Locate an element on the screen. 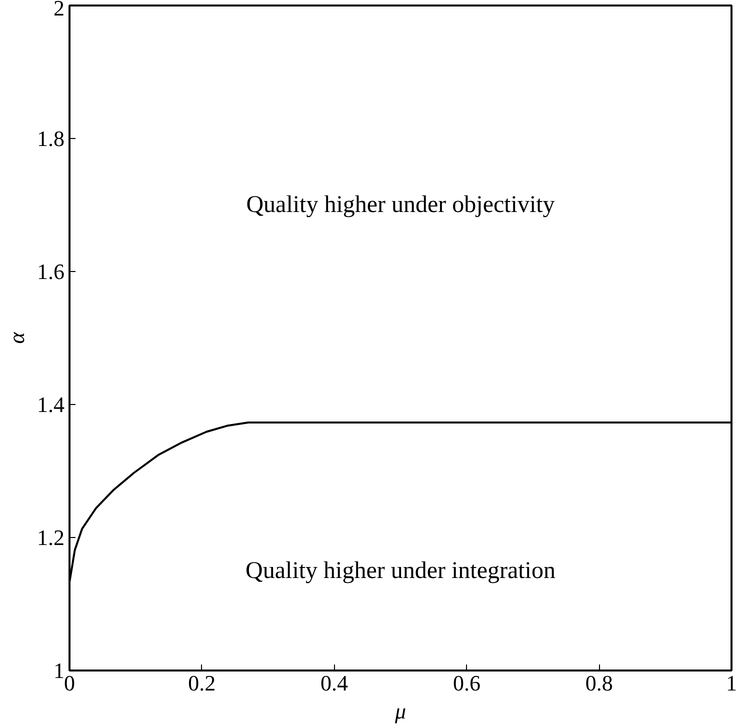 The height and width of the screenshot is (726, 741). x-tick-label: 0.2 is located at coordinates (202, 683).